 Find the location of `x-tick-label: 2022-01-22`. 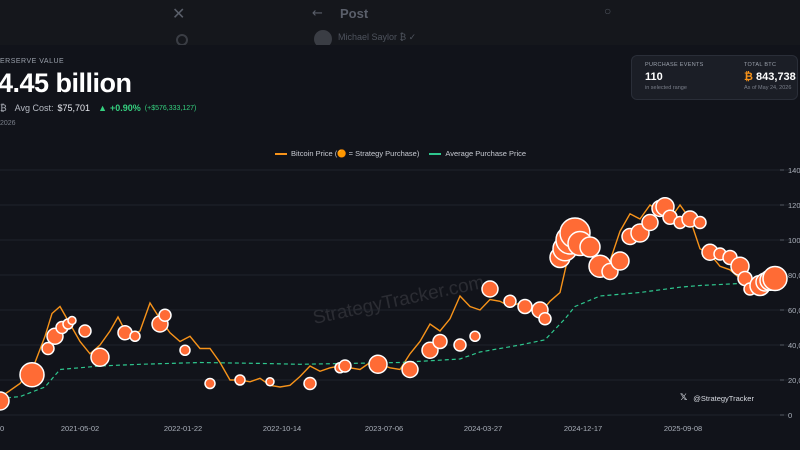

x-tick-label: 2022-01-22 is located at coordinates (183, 428).